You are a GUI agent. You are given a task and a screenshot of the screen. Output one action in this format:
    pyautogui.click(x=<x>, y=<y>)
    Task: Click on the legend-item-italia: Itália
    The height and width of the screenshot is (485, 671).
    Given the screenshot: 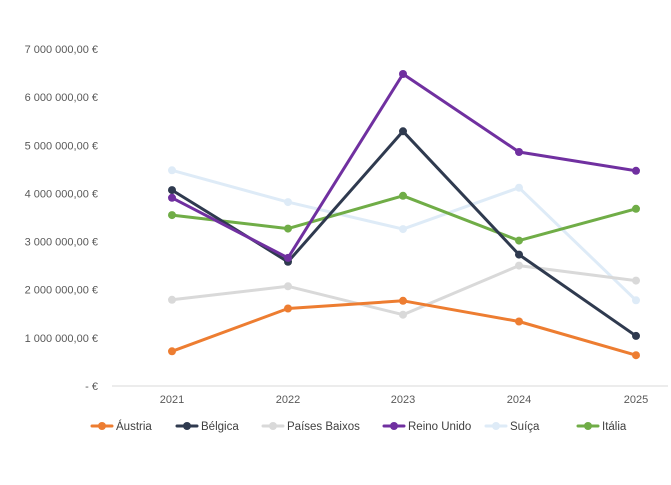 What is the action you would take?
    pyautogui.click(x=601, y=427)
    